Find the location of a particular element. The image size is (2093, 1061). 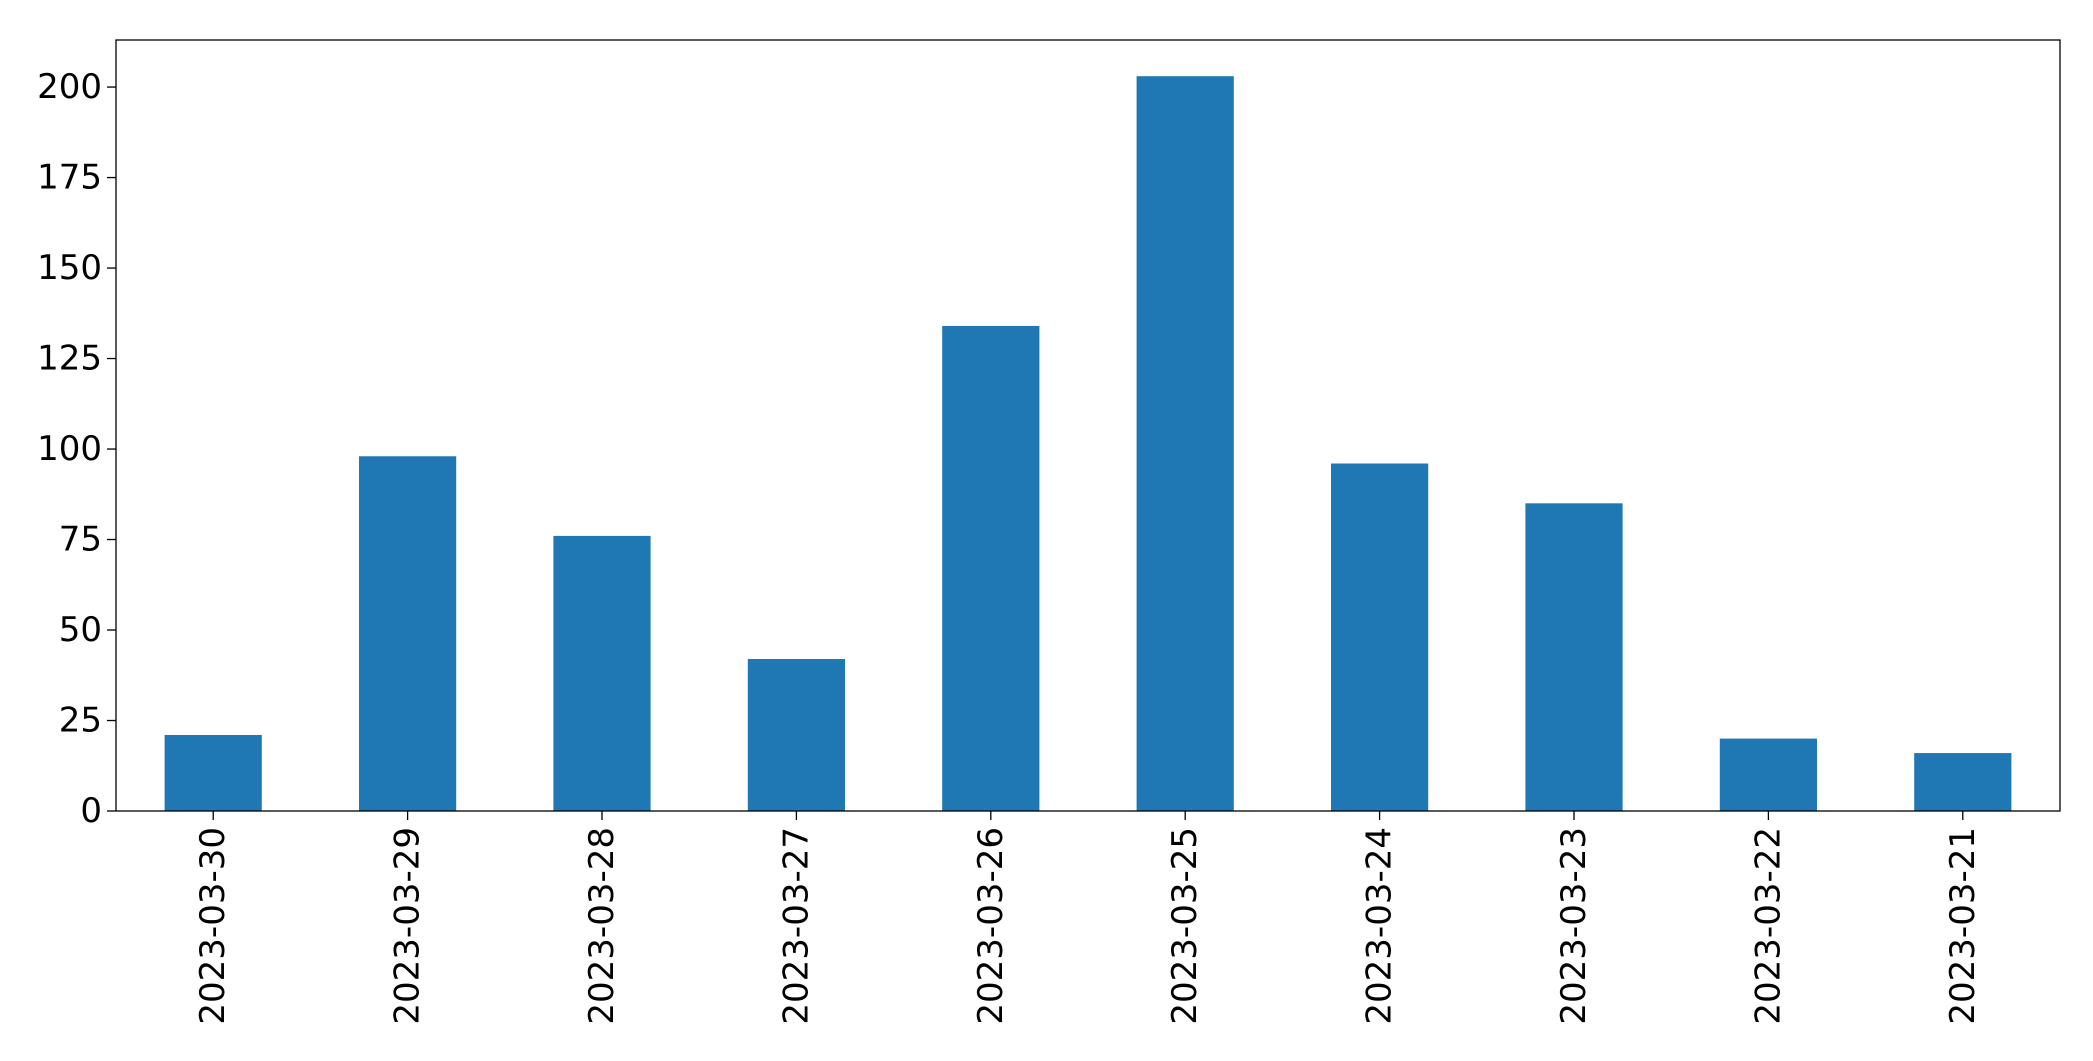

y-axis: 0 25 50 75 100 125 150 175 200 is located at coordinates (76, 449).